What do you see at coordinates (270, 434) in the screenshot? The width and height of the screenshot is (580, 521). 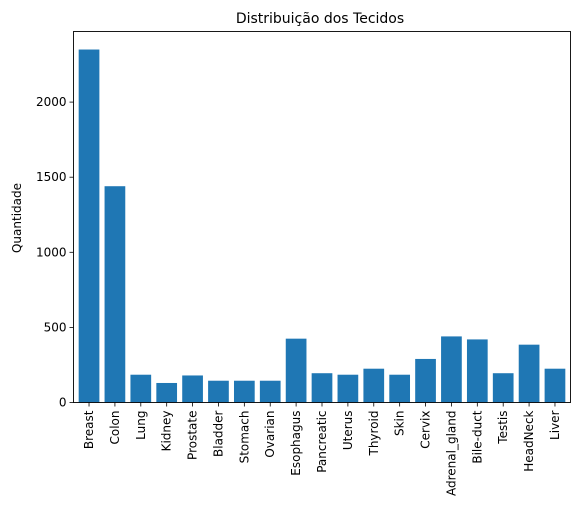 I see `x-tick-label: Ovarian` at bounding box center [270, 434].